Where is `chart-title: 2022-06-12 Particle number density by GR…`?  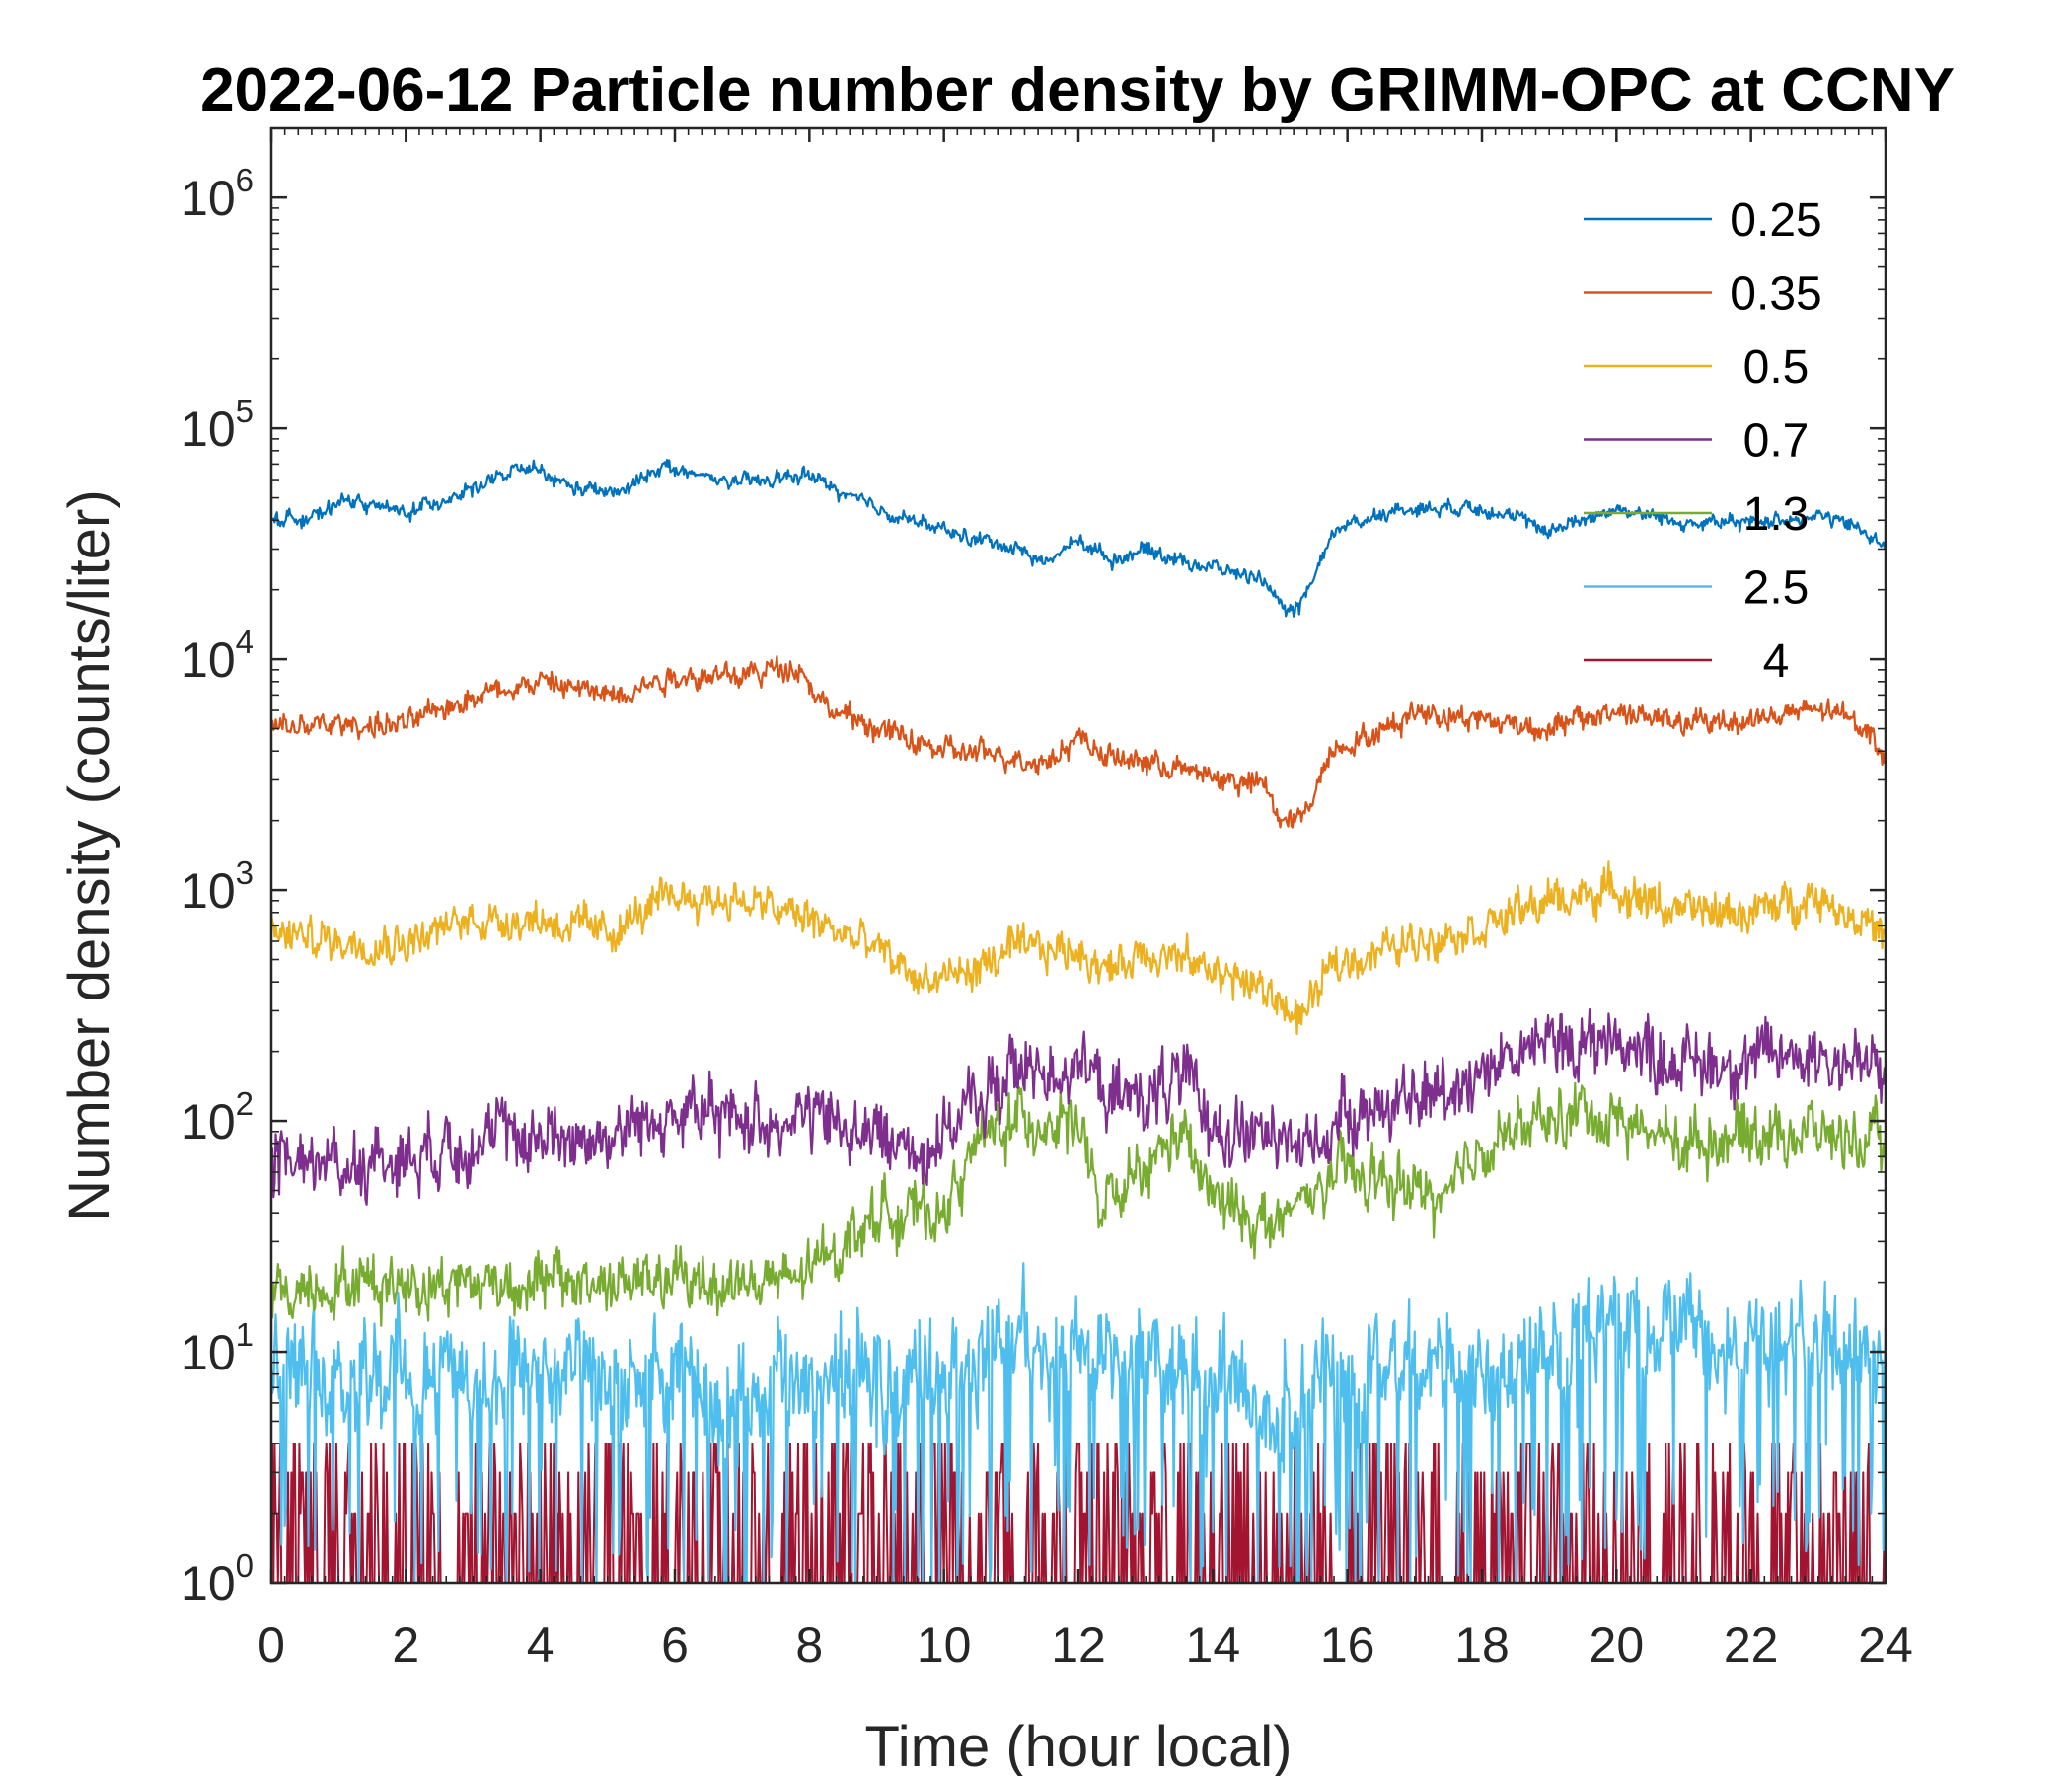
chart-title: 2022-06-12 Particle number density by GR… is located at coordinates (1077, 90).